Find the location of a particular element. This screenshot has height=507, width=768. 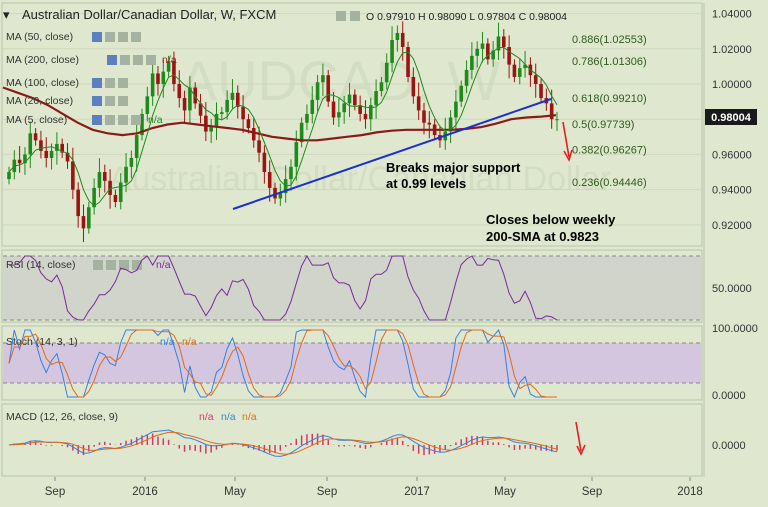

macd-line is located at coordinates (283, 443).